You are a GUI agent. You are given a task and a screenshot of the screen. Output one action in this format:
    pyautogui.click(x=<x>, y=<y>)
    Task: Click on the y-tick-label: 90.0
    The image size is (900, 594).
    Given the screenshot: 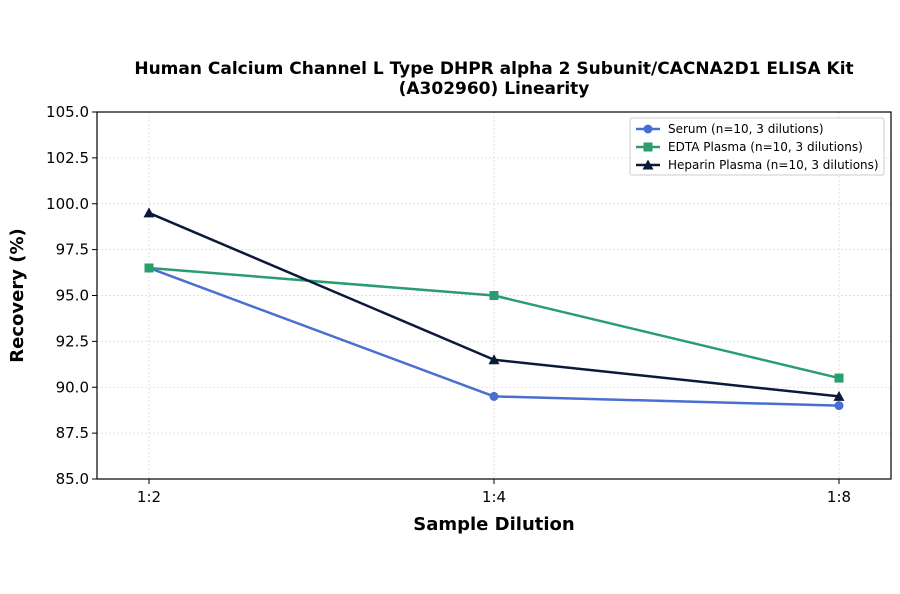 What is the action you would take?
    pyautogui.click(x=72, y=387)
    